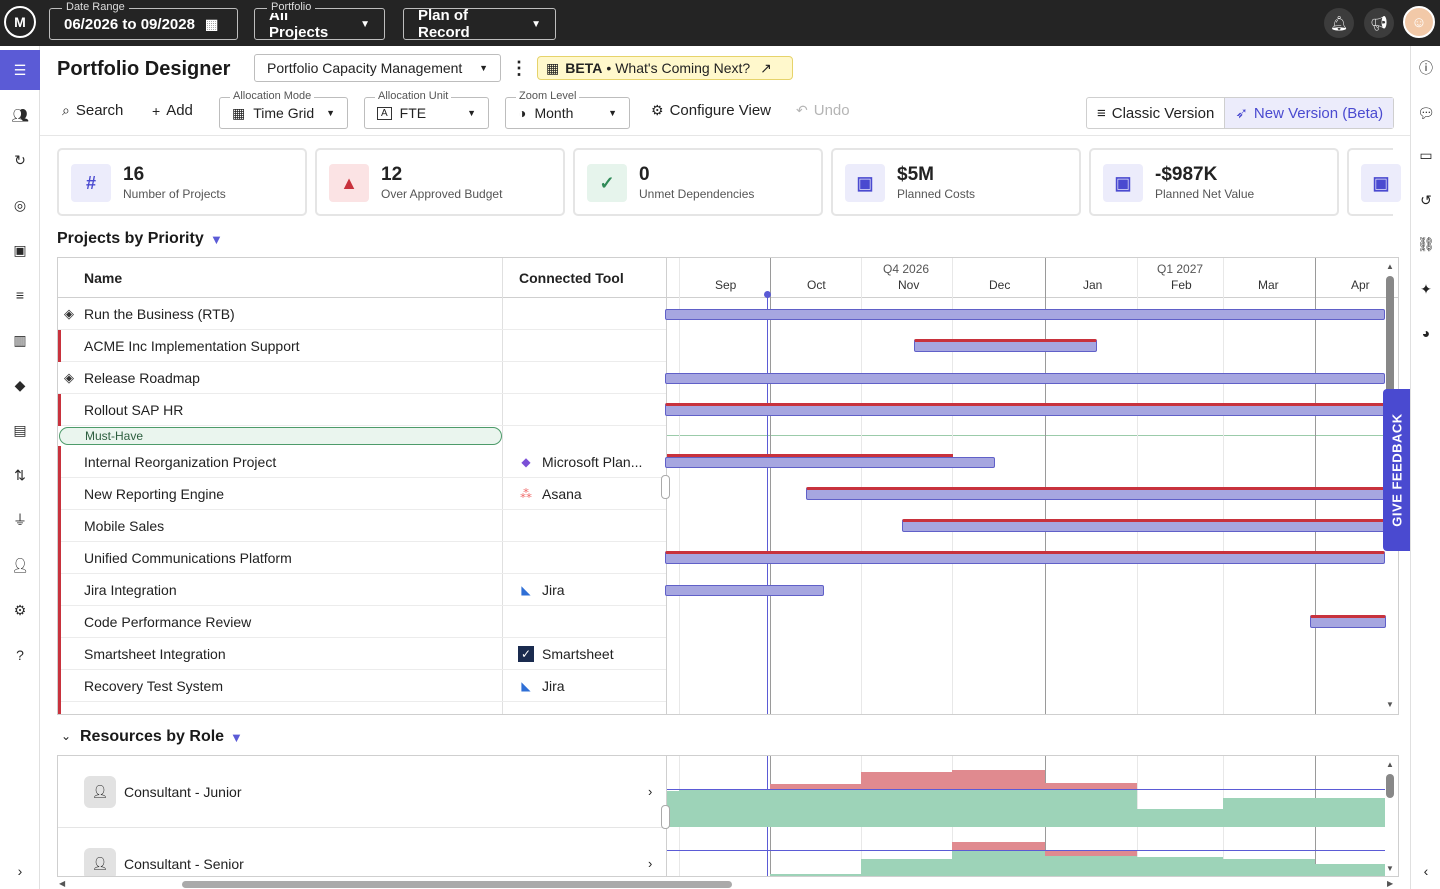 Image resolution: width=1440 pixels, height=889 pixels. What do you see at coordinates (362, 590) in the screenshot?
I see `table-row: Jira Integration ◣ Jira` at bounding box center [362, 590].